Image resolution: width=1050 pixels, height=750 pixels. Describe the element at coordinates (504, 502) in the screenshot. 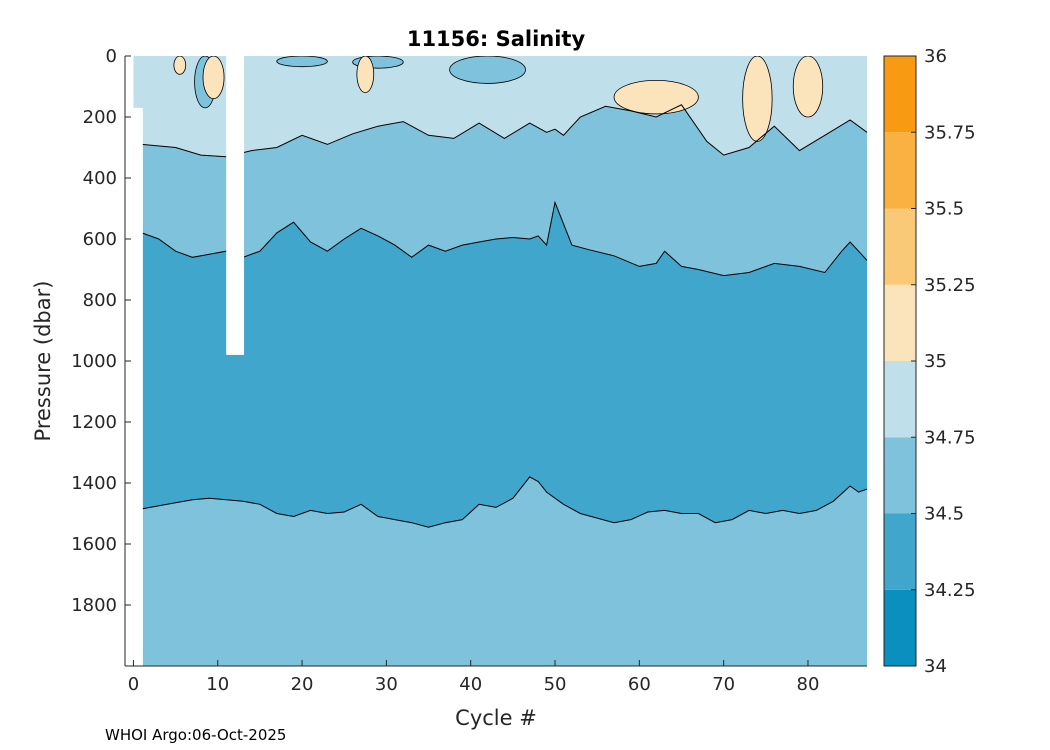

I see `contour-lower` at that location.